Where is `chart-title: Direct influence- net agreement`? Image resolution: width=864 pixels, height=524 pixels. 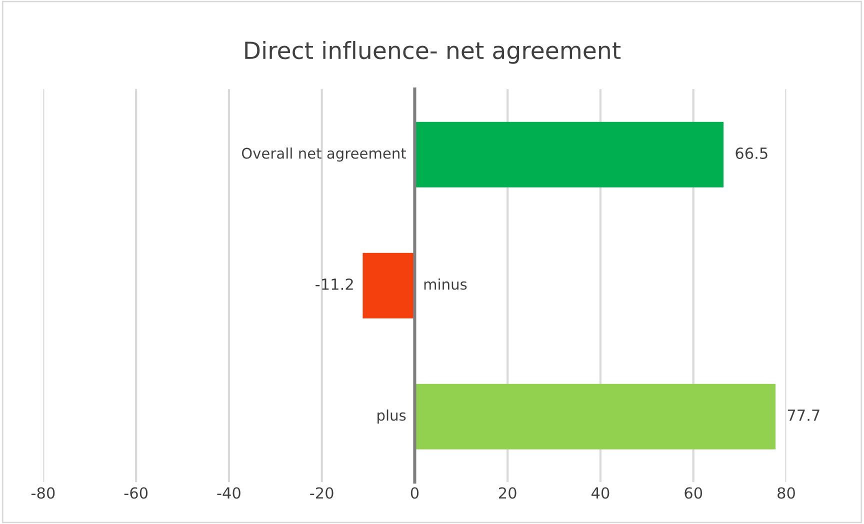 chart-title: Direct influence- net agreement is located at coordinates (433, 52).